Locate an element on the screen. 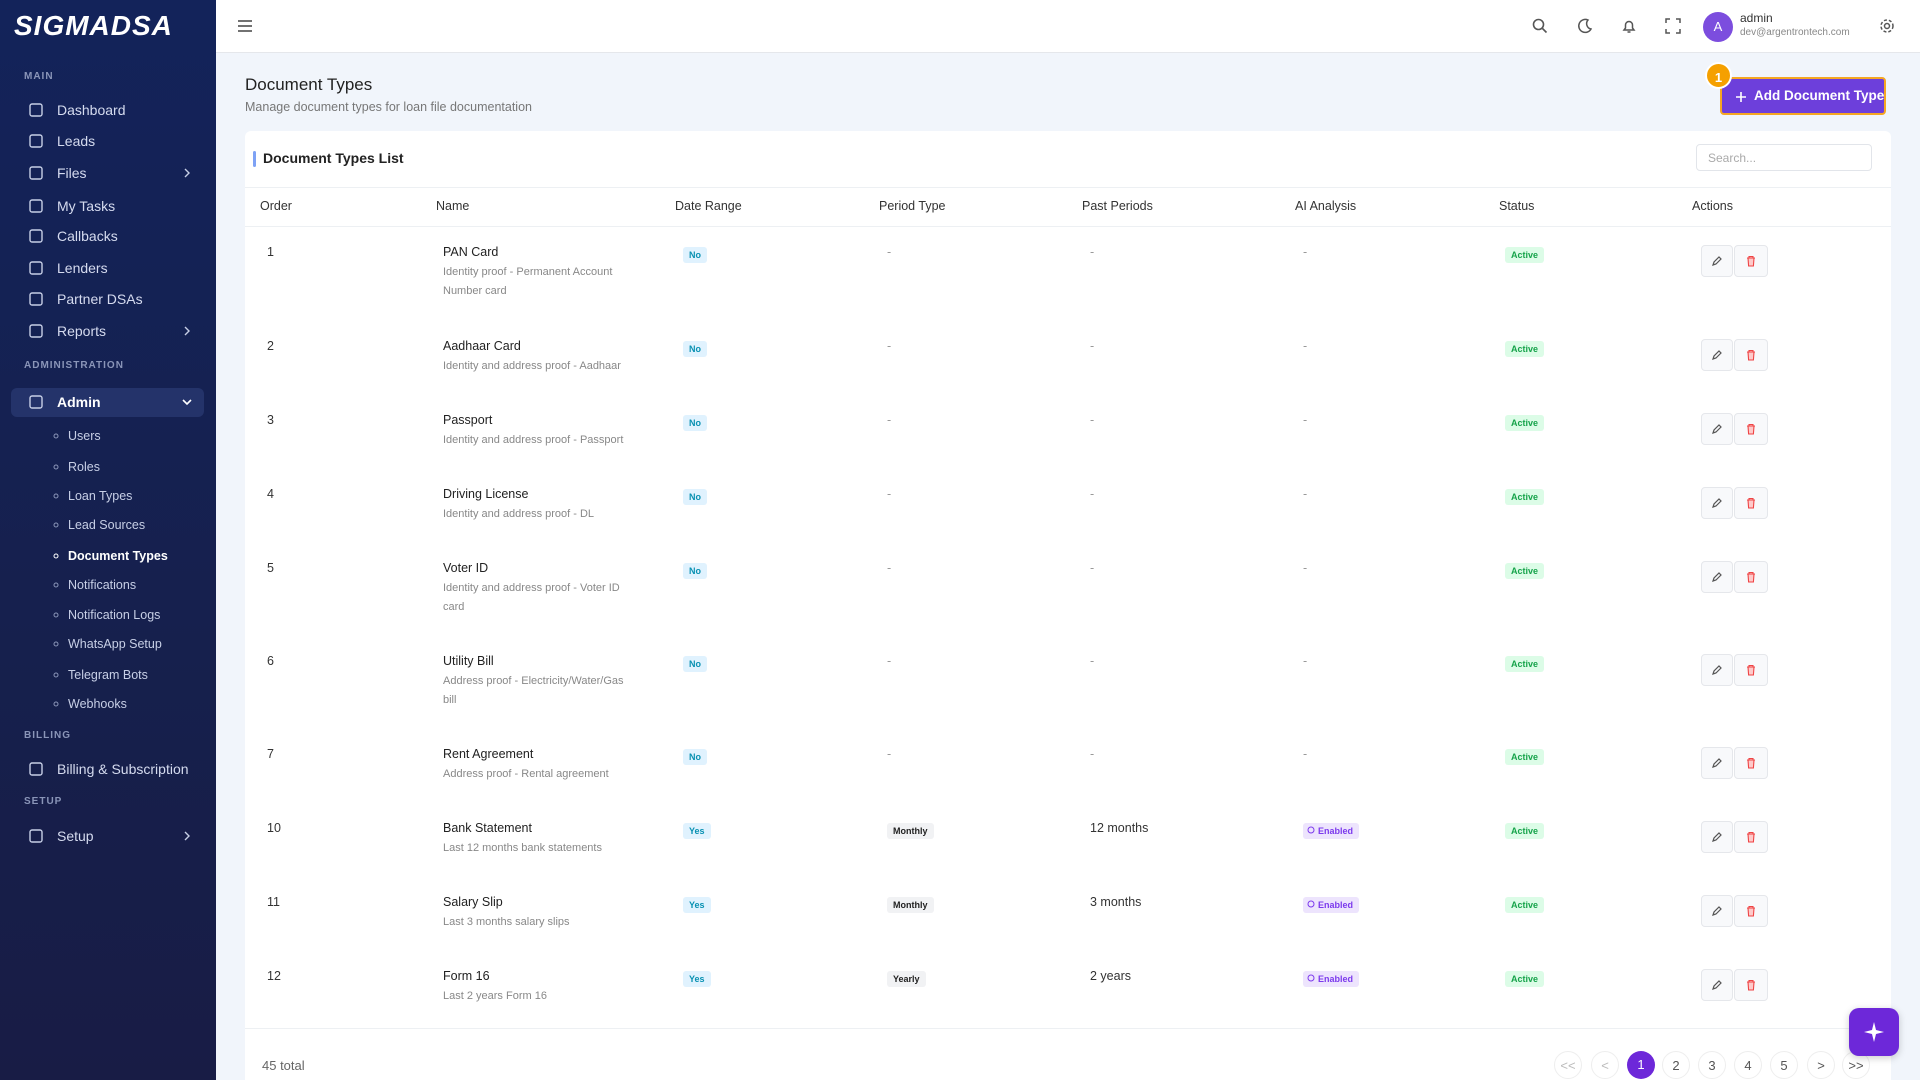 The width and height of the screenshot is (1920, 1080). sub-nav-item: Notifications is located at coordinates (102, 585).